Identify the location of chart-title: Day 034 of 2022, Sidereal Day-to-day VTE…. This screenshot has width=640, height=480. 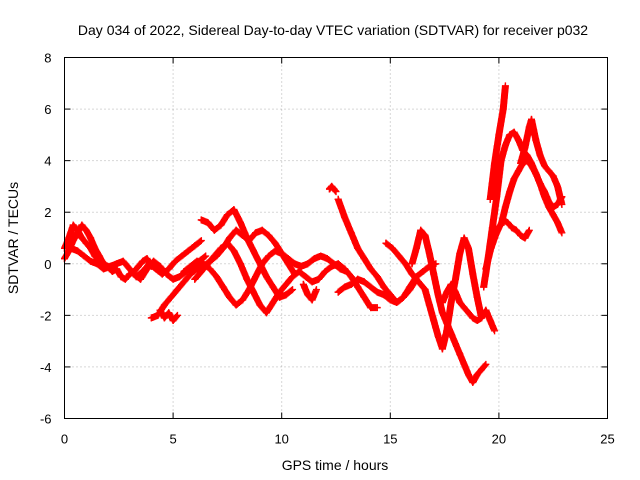
(333, 30).